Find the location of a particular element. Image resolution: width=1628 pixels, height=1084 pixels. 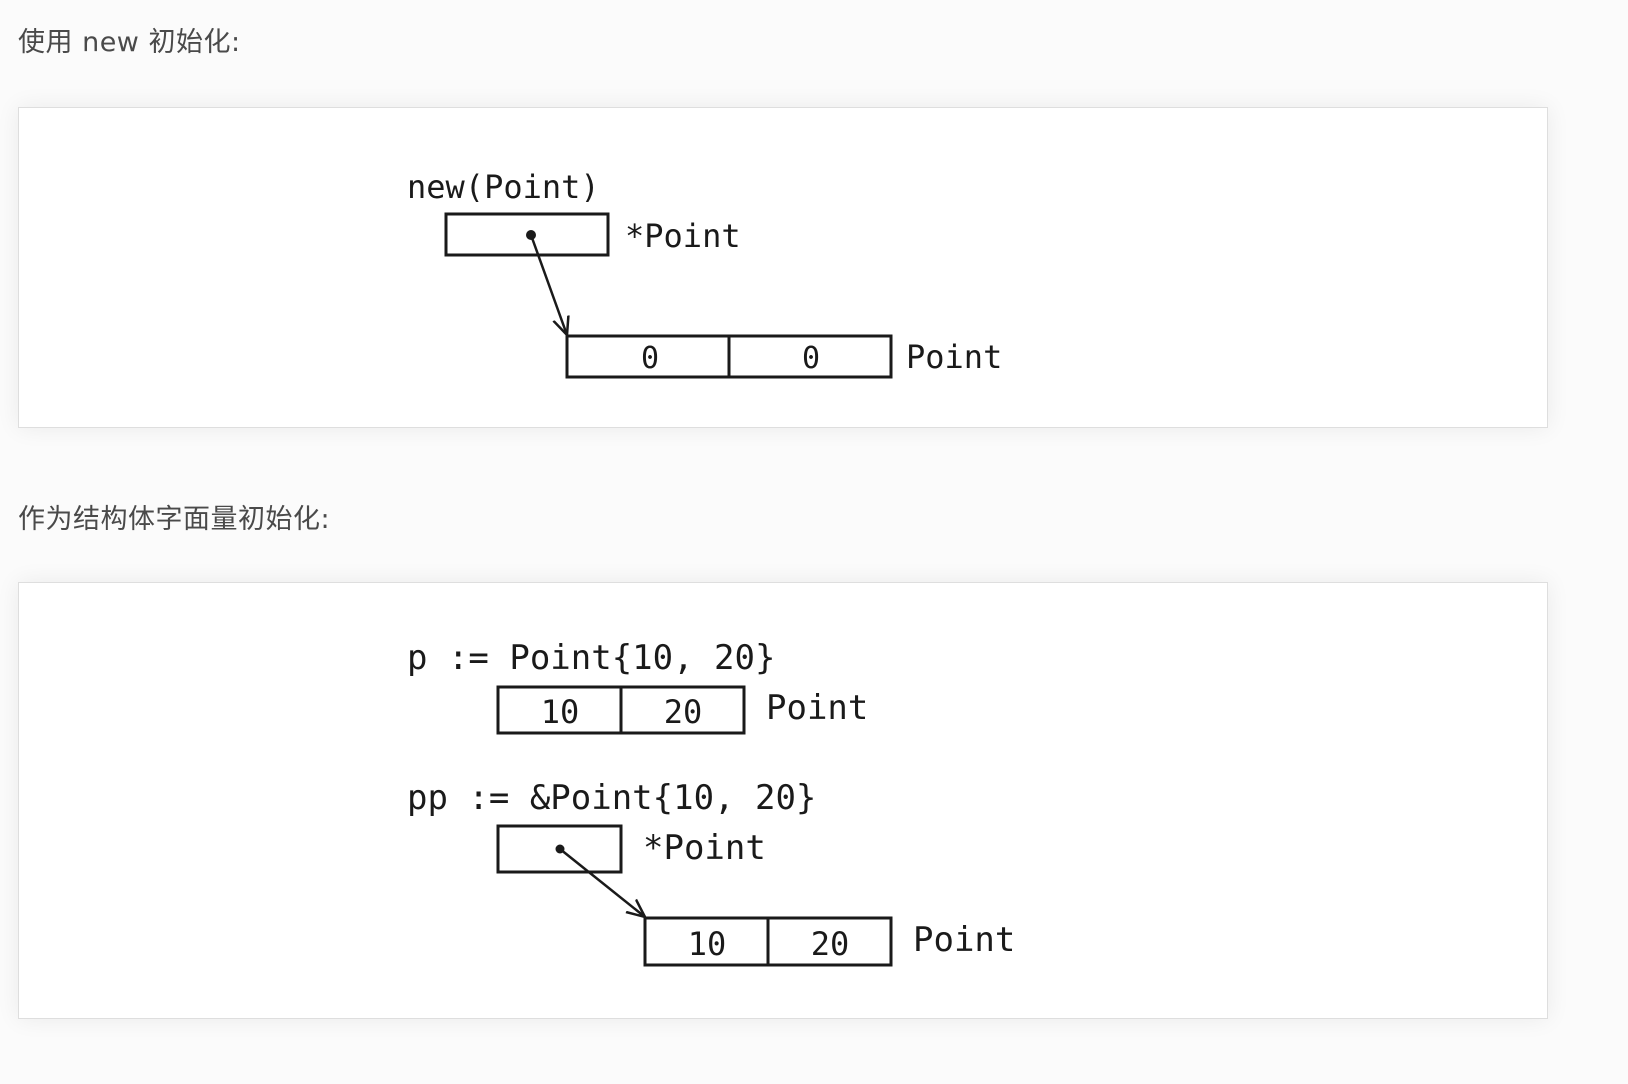

pointer-arrow-pp is located at coordinates (602, 882).